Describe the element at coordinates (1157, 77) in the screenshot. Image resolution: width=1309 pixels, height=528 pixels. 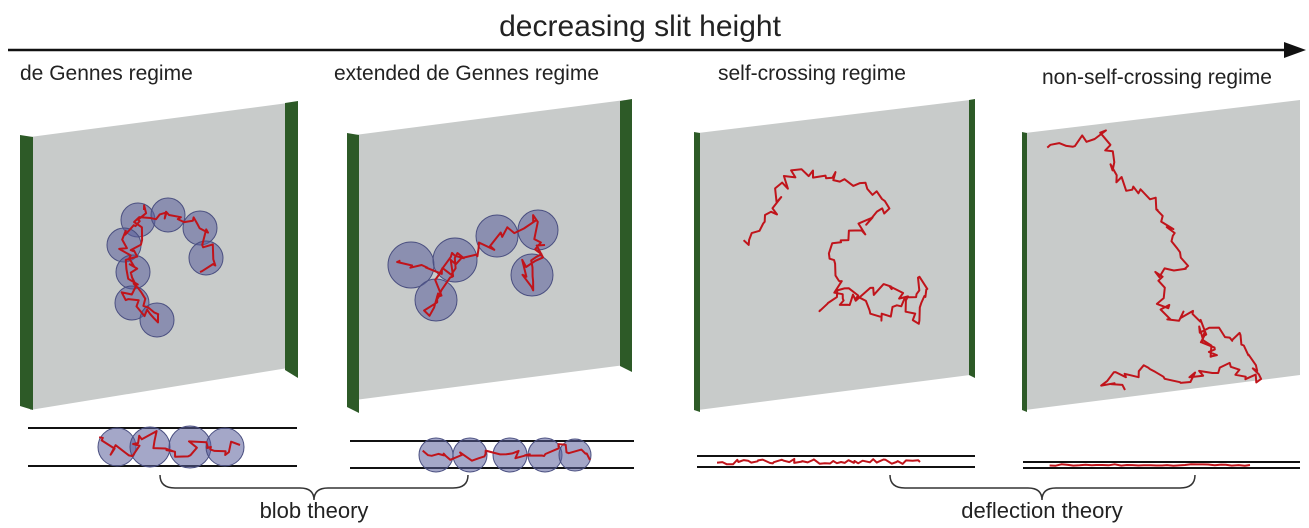
I see `panel-label: non-self-crossing regime` at that location.